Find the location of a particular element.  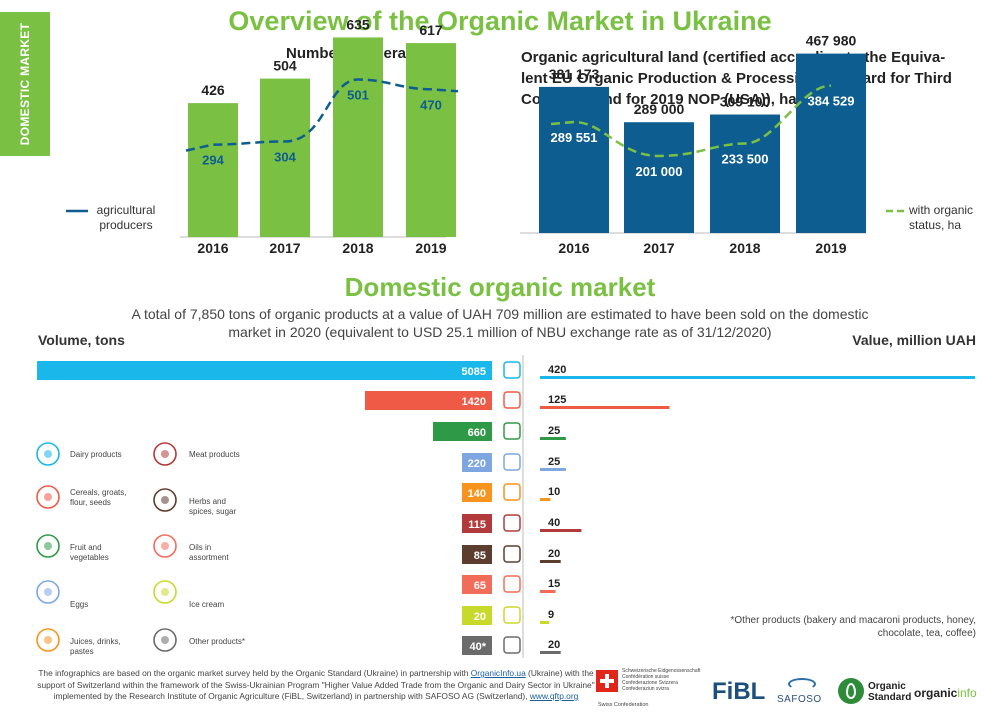

oils-icon is located at coordinates (165, 546).